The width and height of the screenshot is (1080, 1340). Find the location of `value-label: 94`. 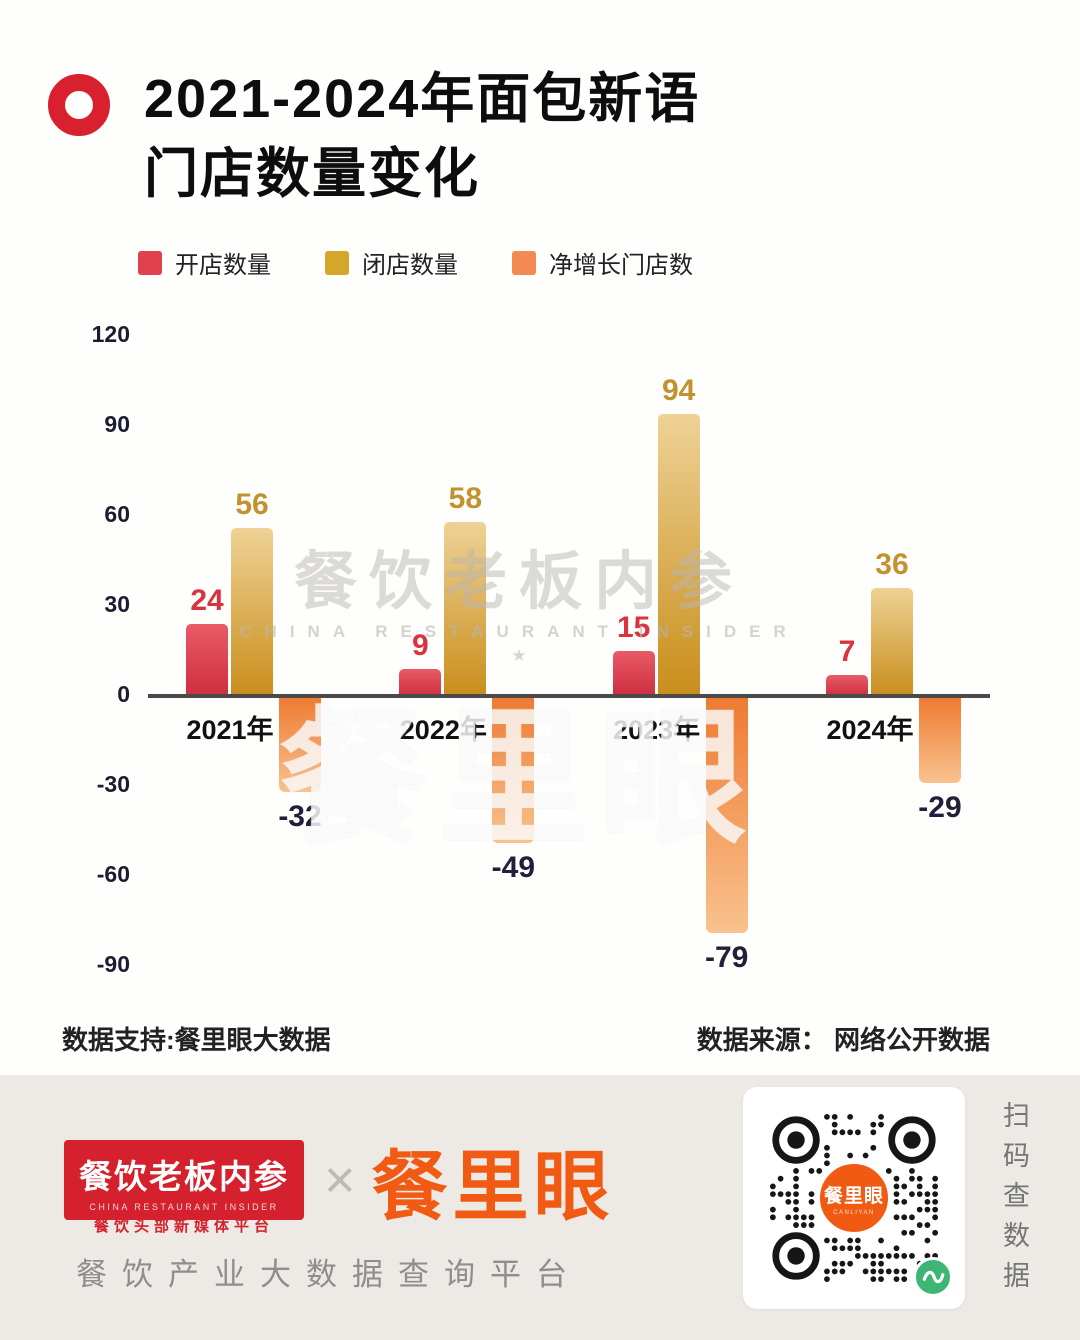

value-label: 94 is located at coordinates (678, 391).